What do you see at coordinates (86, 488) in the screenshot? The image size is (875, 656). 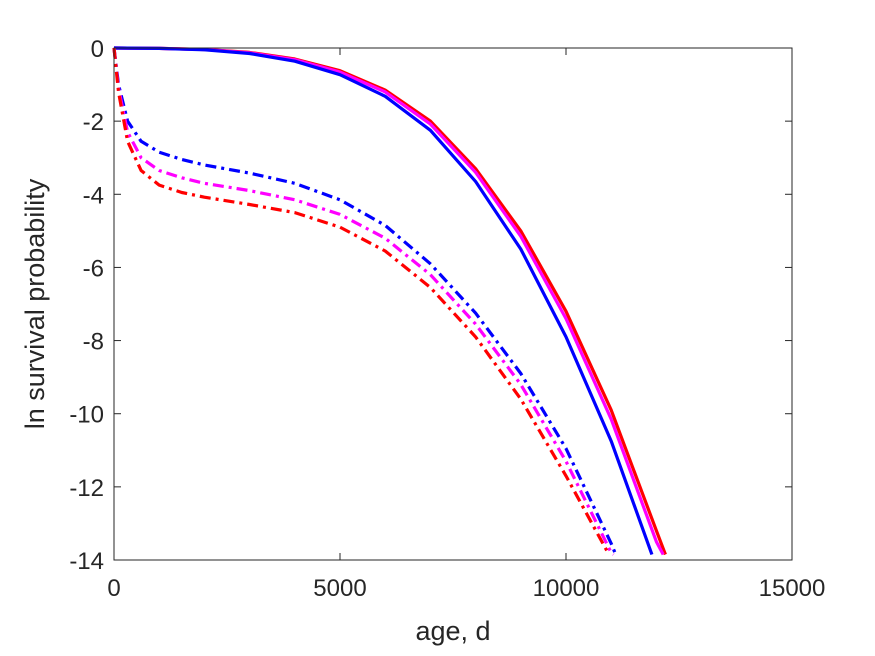 I see `y-tick-label: -12` at bounding box center [86, 488].